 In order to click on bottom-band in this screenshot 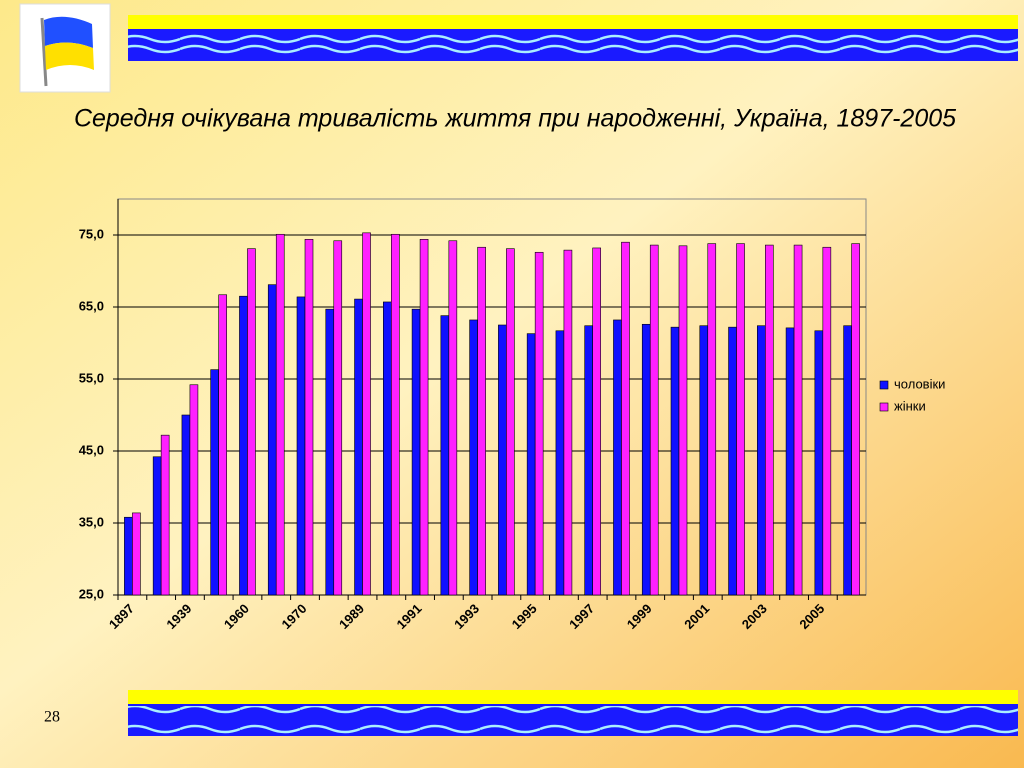, I will do `click(573, 713)`.